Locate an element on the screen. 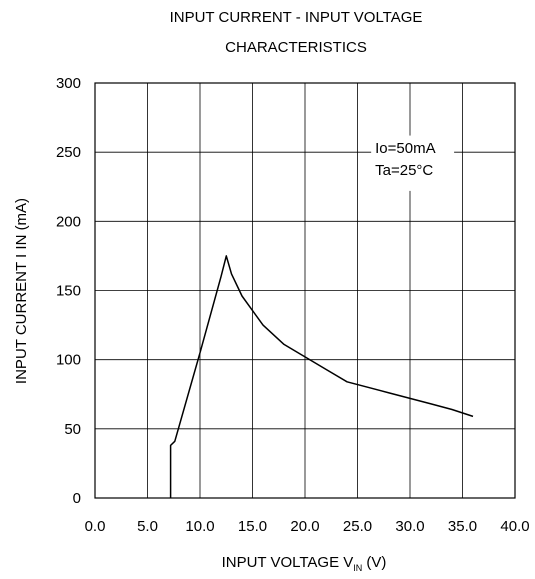  annotation-line-temperature: Ta=25°C is located at coordinates (404, 170).